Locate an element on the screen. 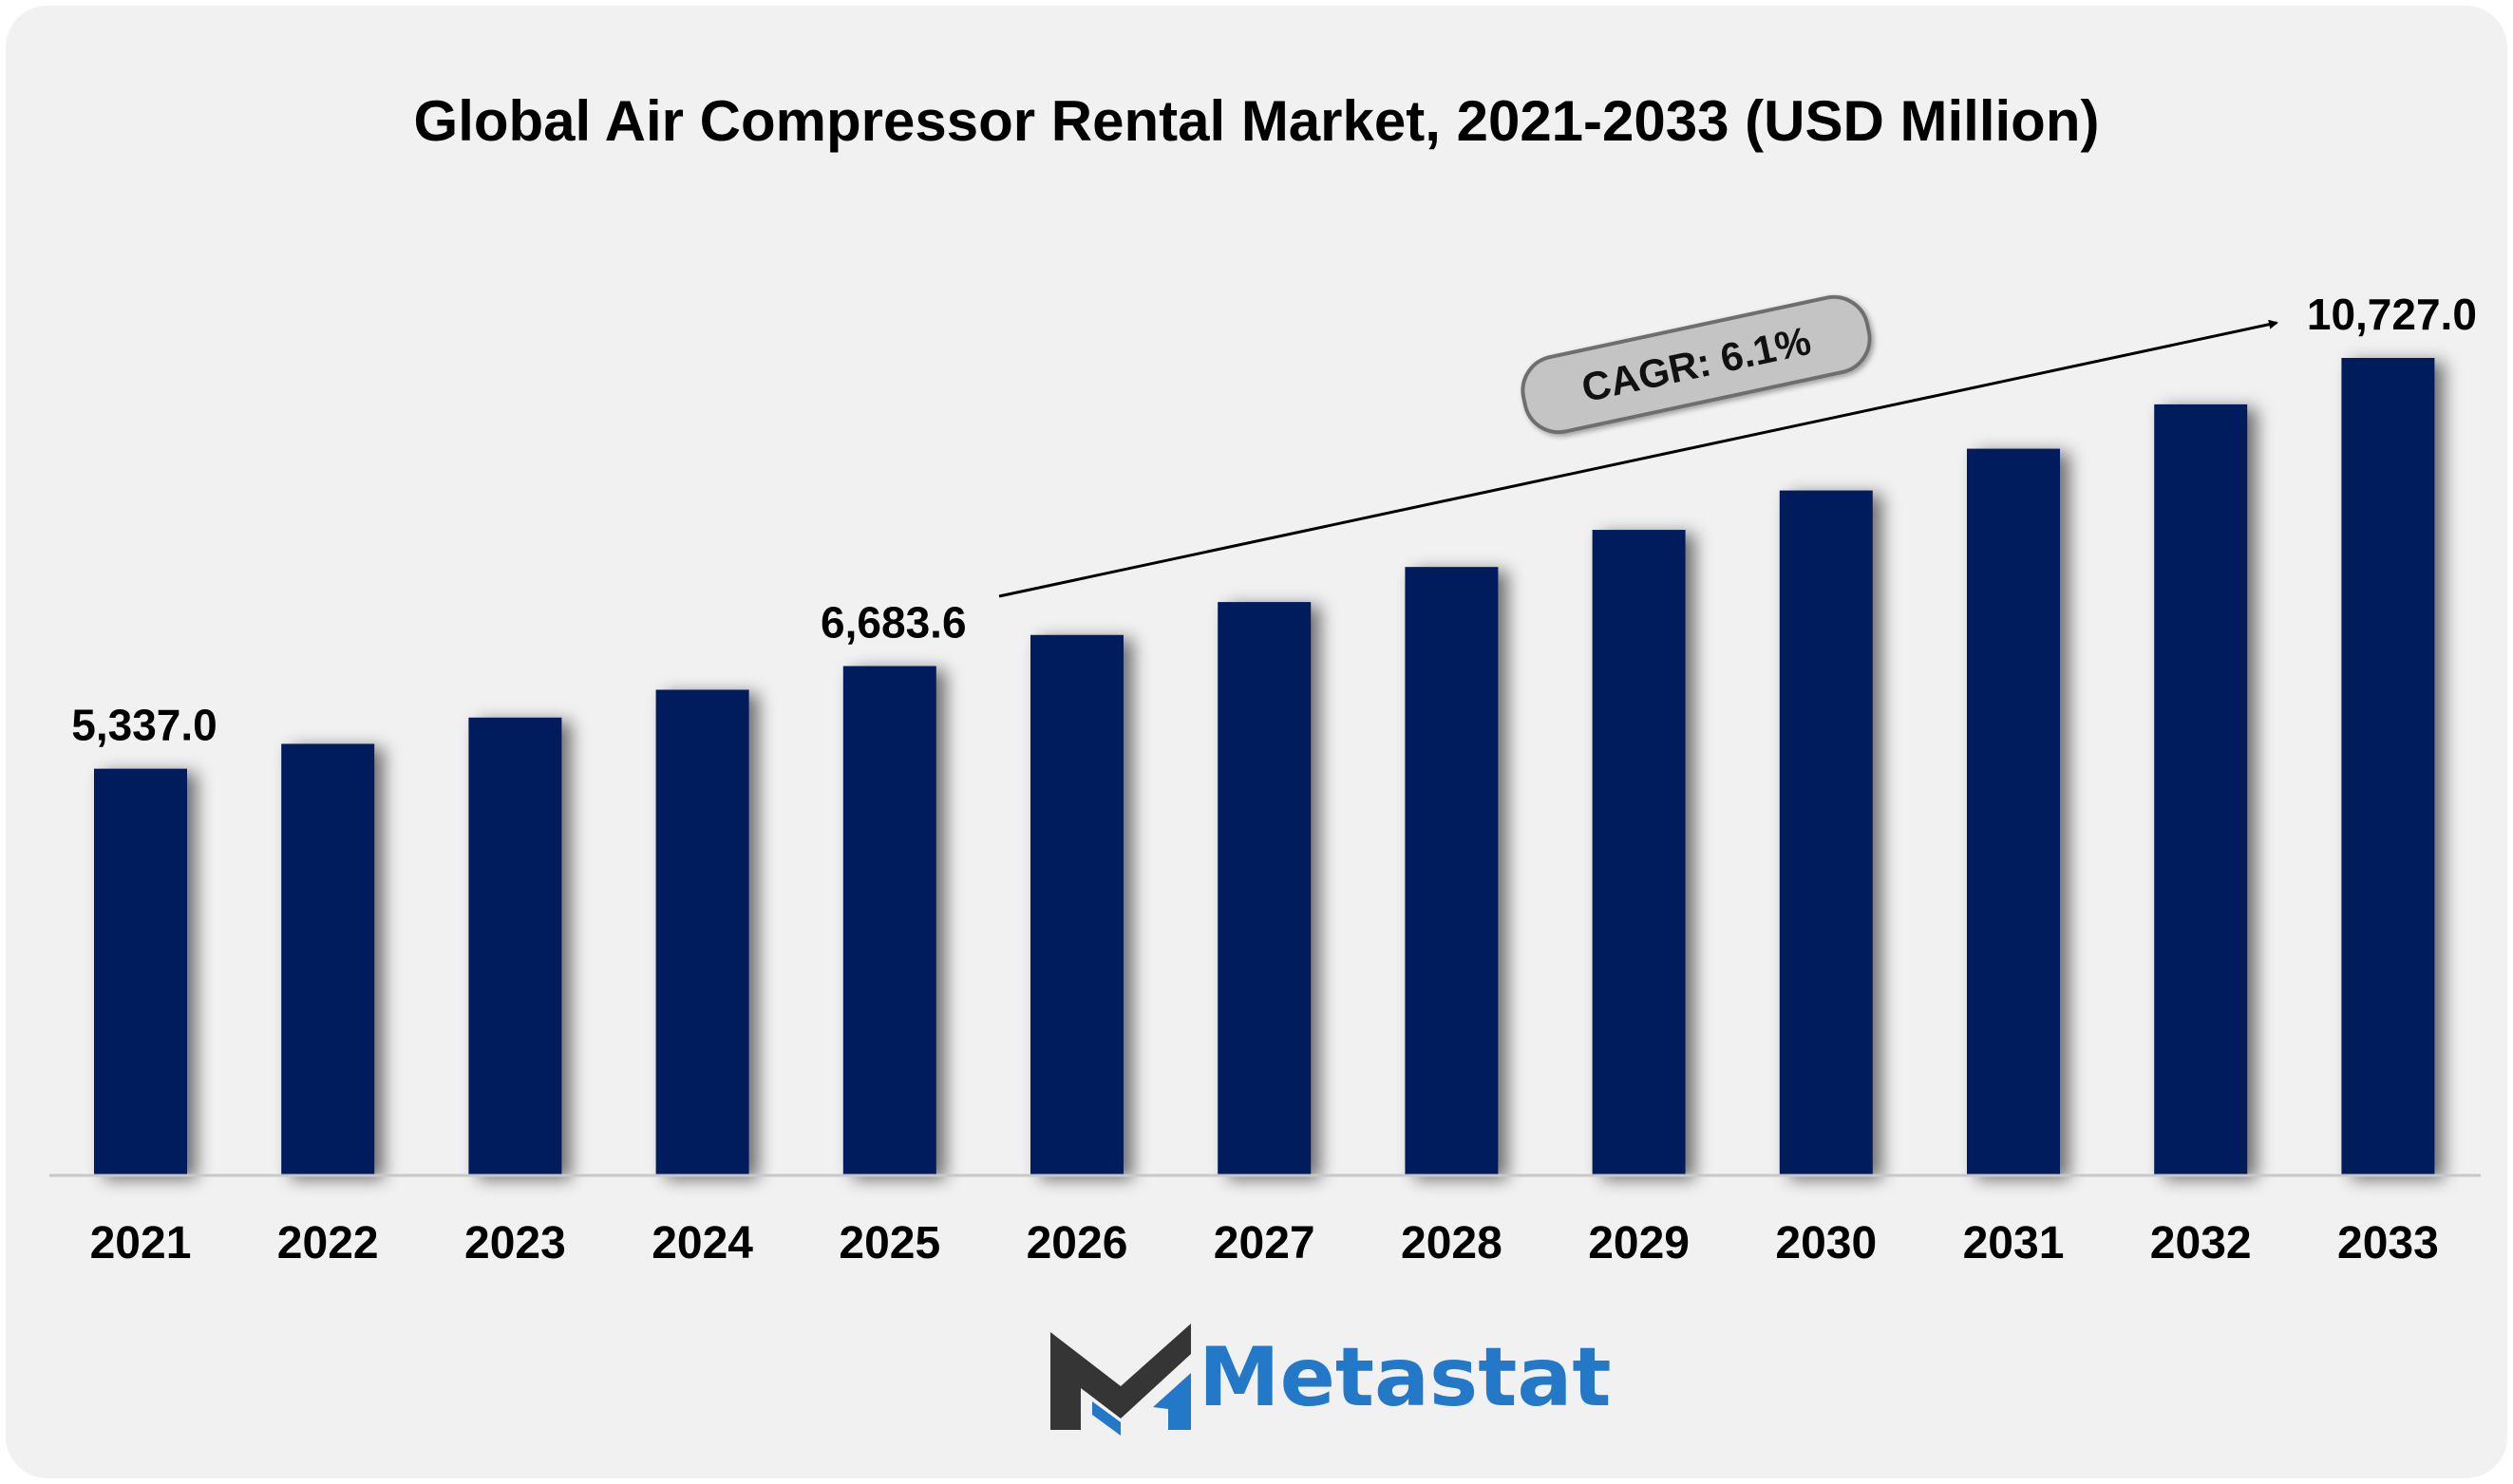 The image size is (2513, 1484). bar-2028 is located at coordinates (1452, 871).